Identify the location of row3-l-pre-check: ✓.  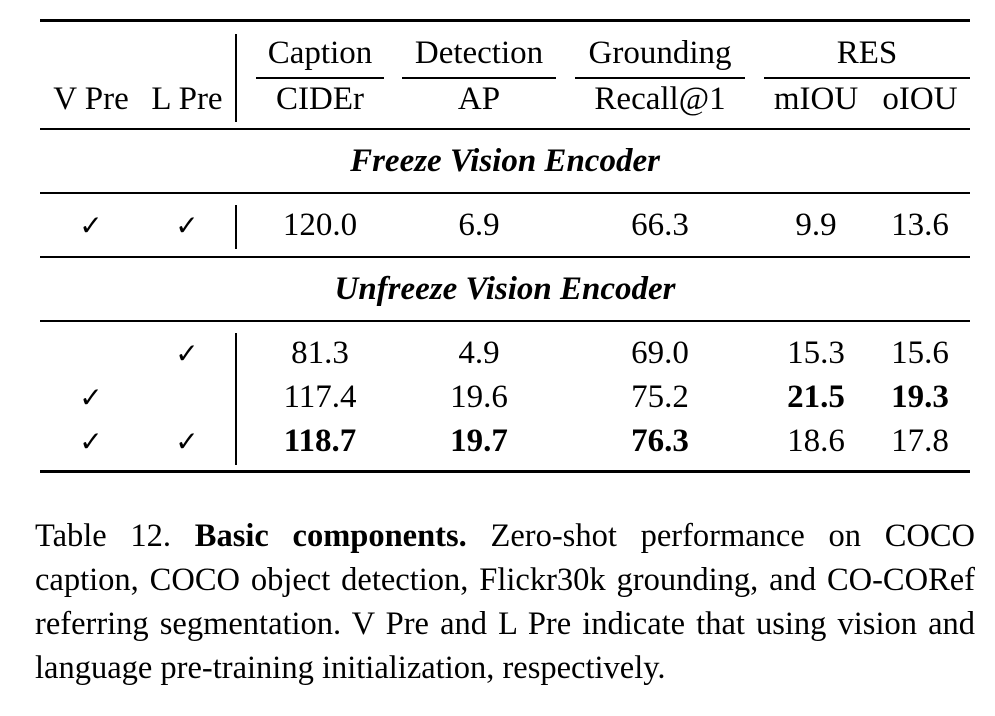
(187, 441).